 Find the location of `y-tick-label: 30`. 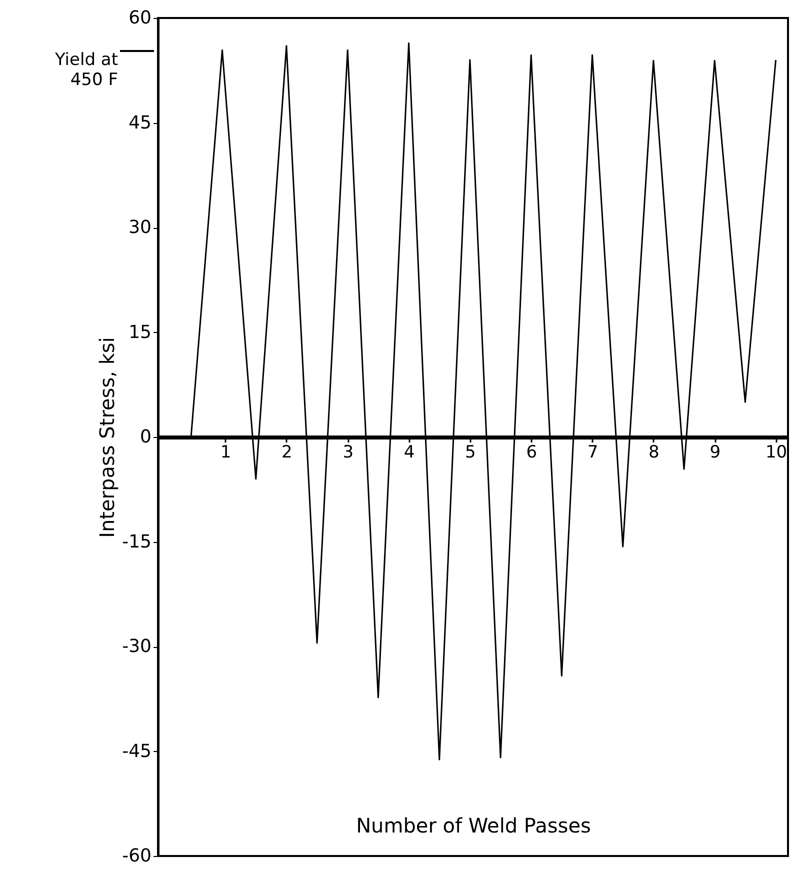

y-tick-label: 30 is located at coordinates (140, 227).